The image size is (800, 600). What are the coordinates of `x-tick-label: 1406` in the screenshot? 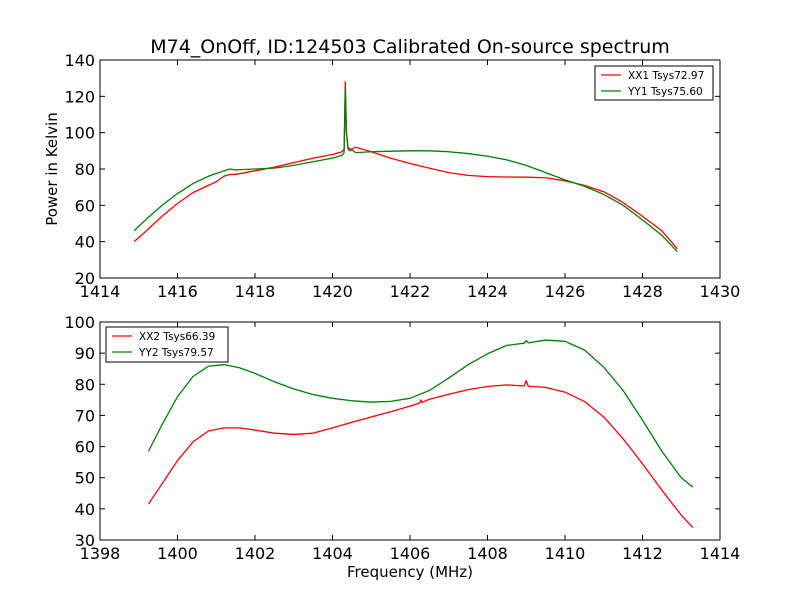 It's located at (410, 553).